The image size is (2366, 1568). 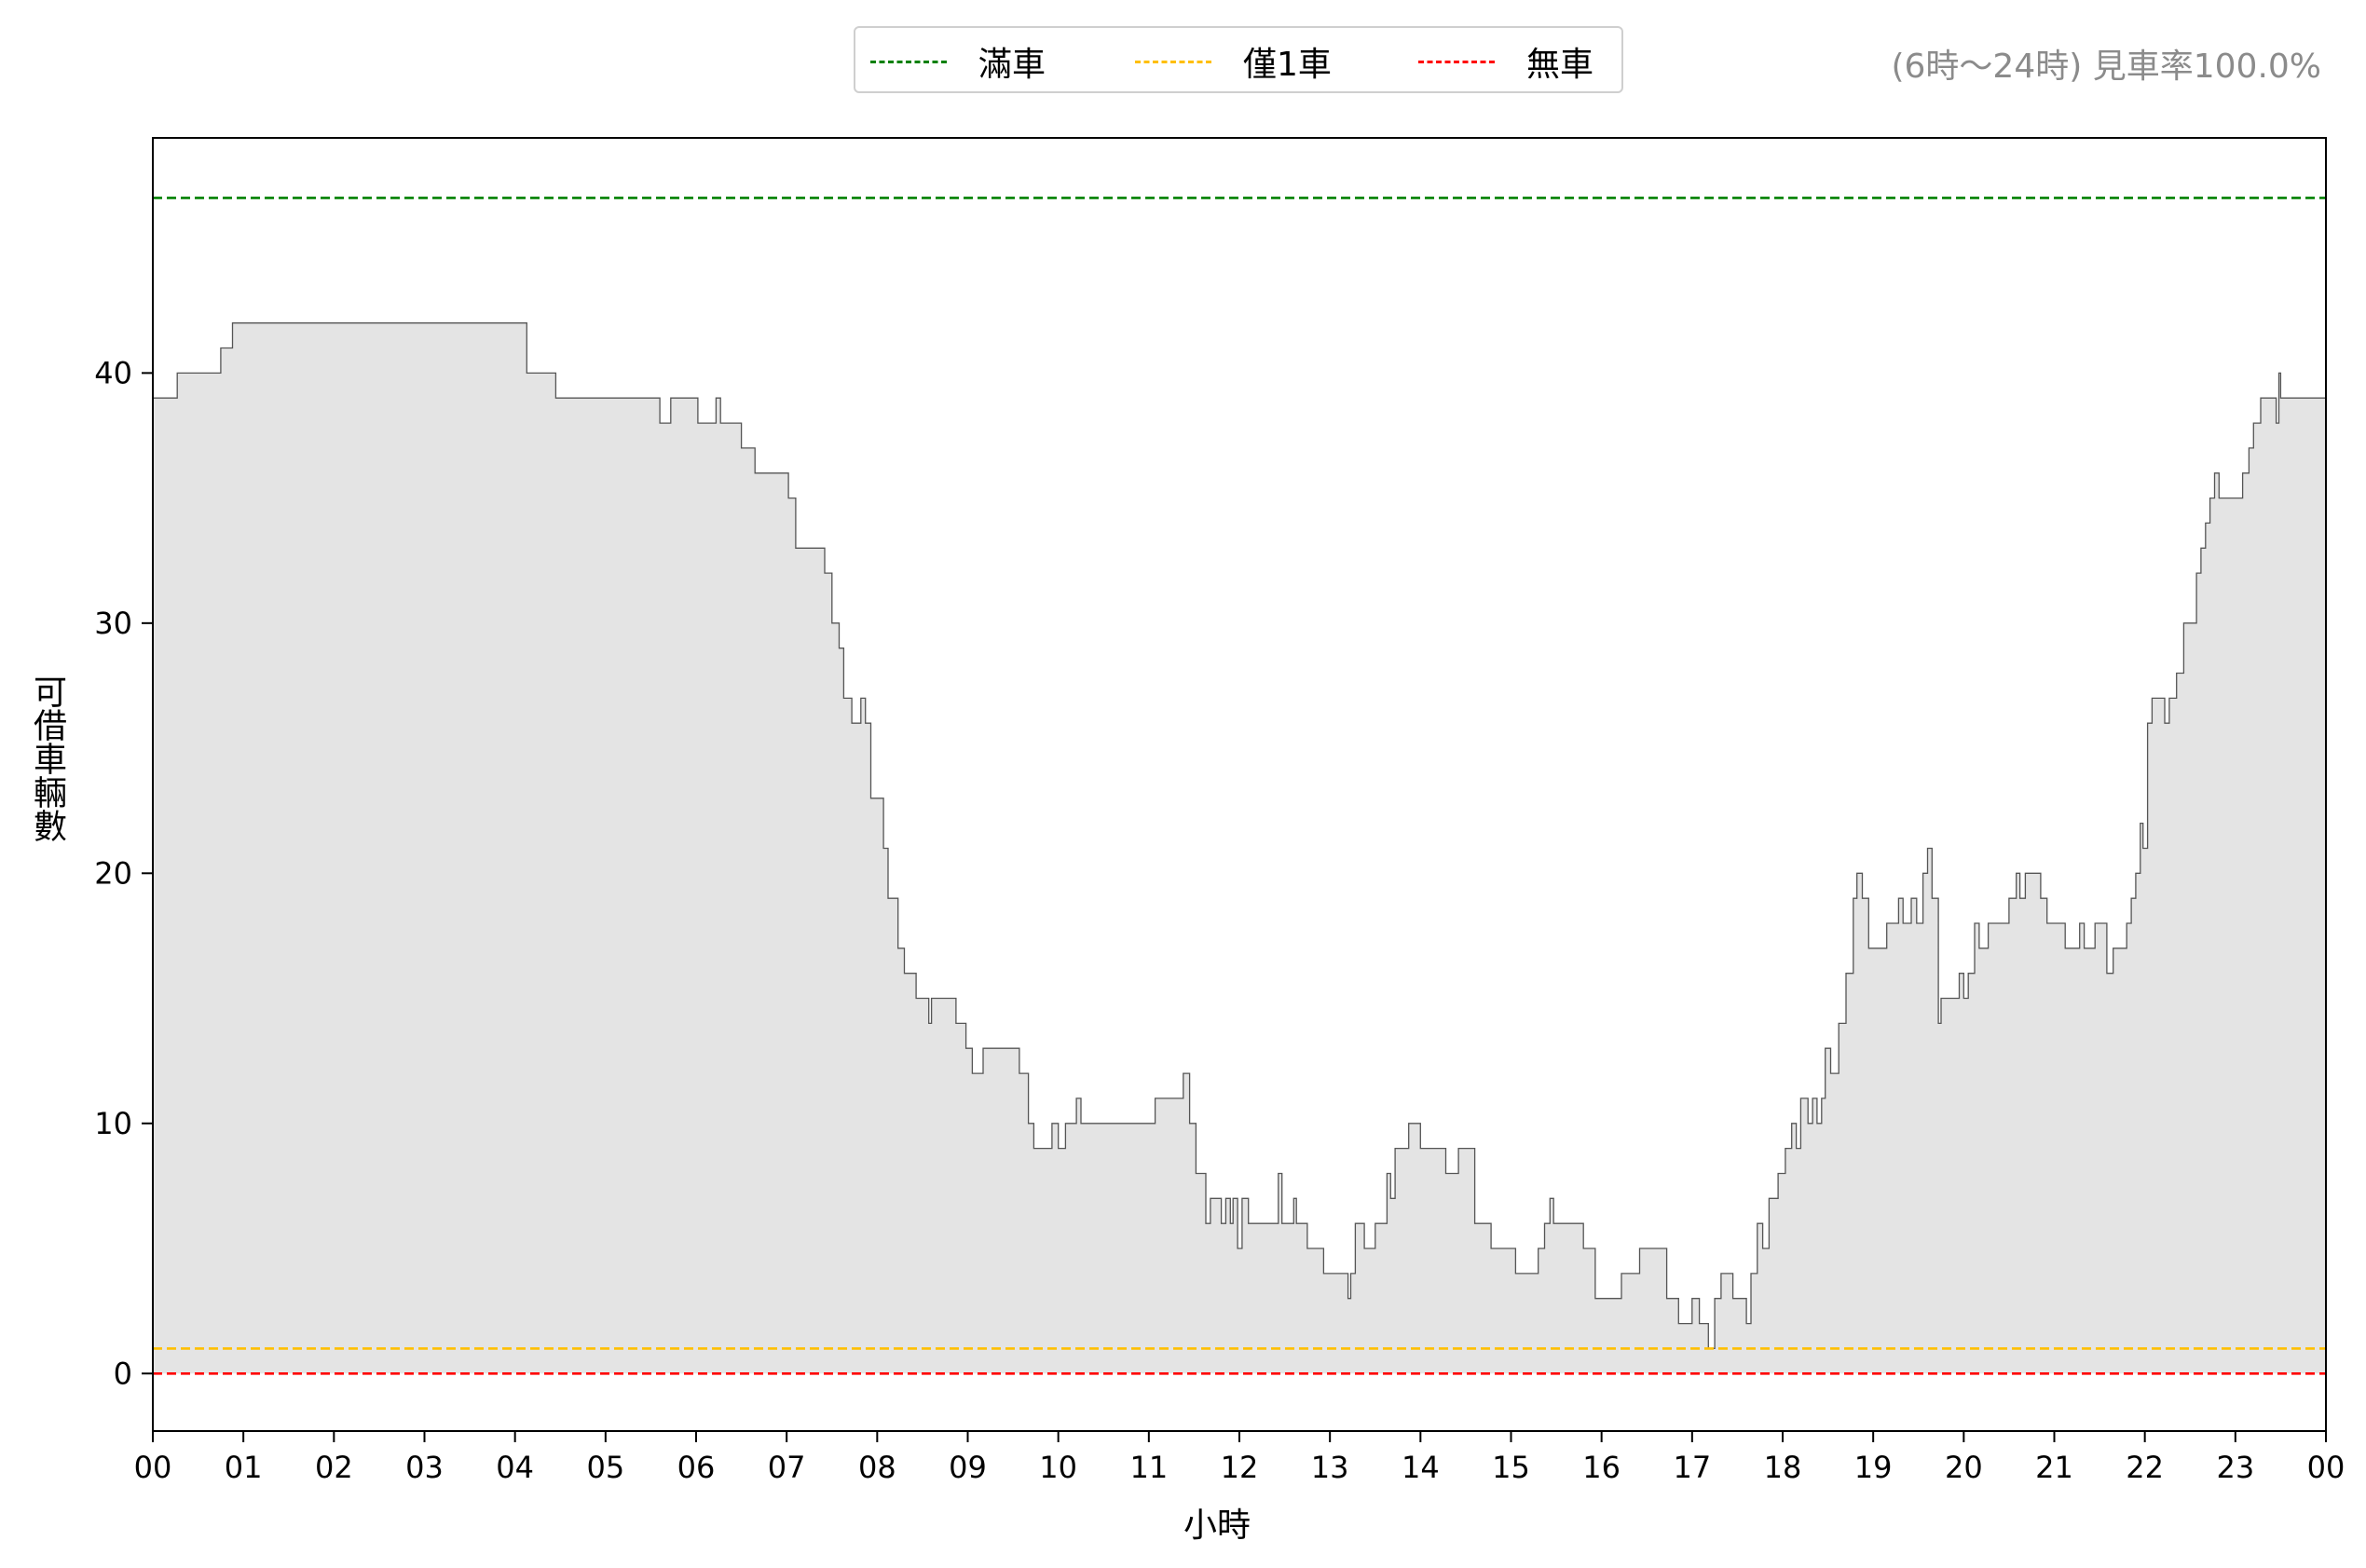 What do you see at coordinates (1012, 65) in the screenshot?
I see `legend-label-full: 滿車` at bounding box center [1012, 65].